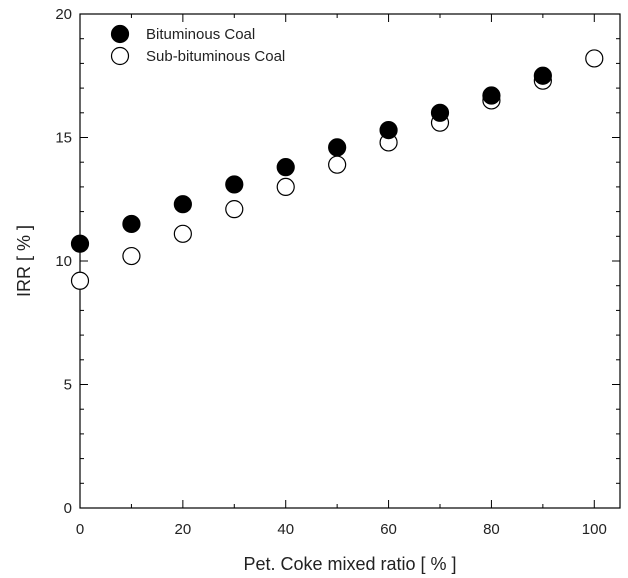  I want to click on y-tick-label: 15, so click(63, 138).